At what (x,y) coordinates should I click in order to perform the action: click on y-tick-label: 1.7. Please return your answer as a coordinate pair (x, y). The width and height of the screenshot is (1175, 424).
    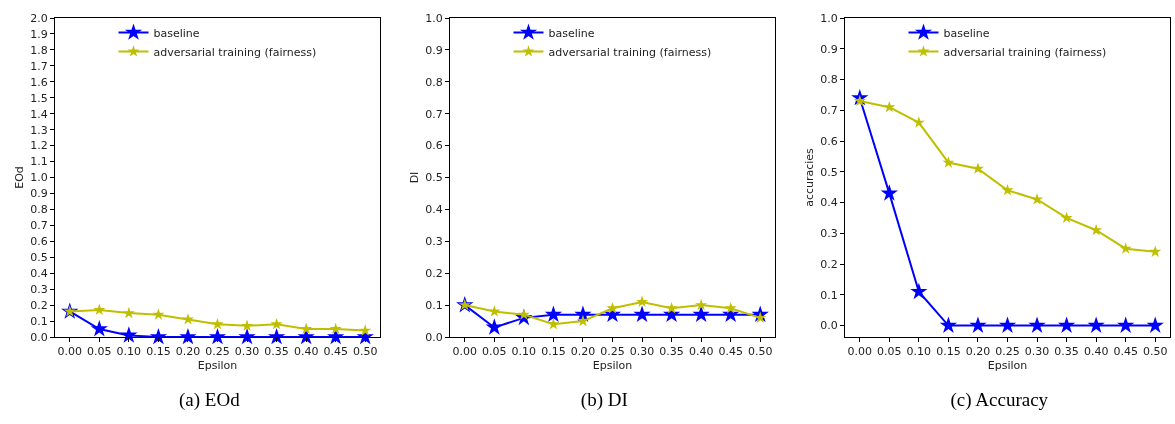
    Looking at the image, I should click on (39, 66).